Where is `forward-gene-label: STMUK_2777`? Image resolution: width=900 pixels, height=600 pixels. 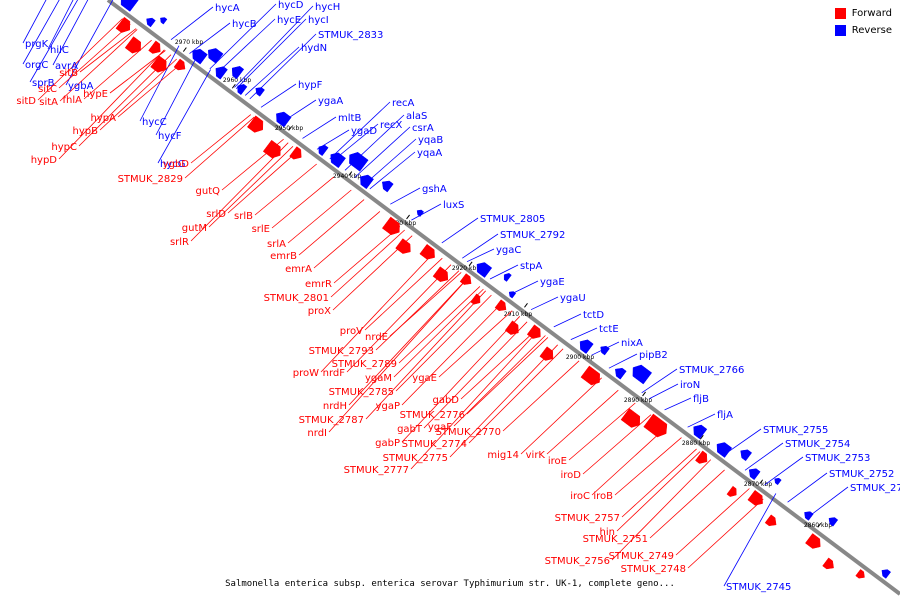
forward-gene-label: STMUK_2777 is located at coordinates (376, 470).